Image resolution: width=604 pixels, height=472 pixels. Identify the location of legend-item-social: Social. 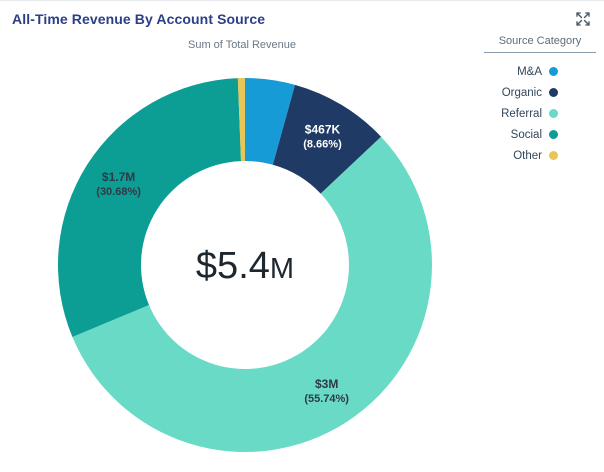
(540, 134).